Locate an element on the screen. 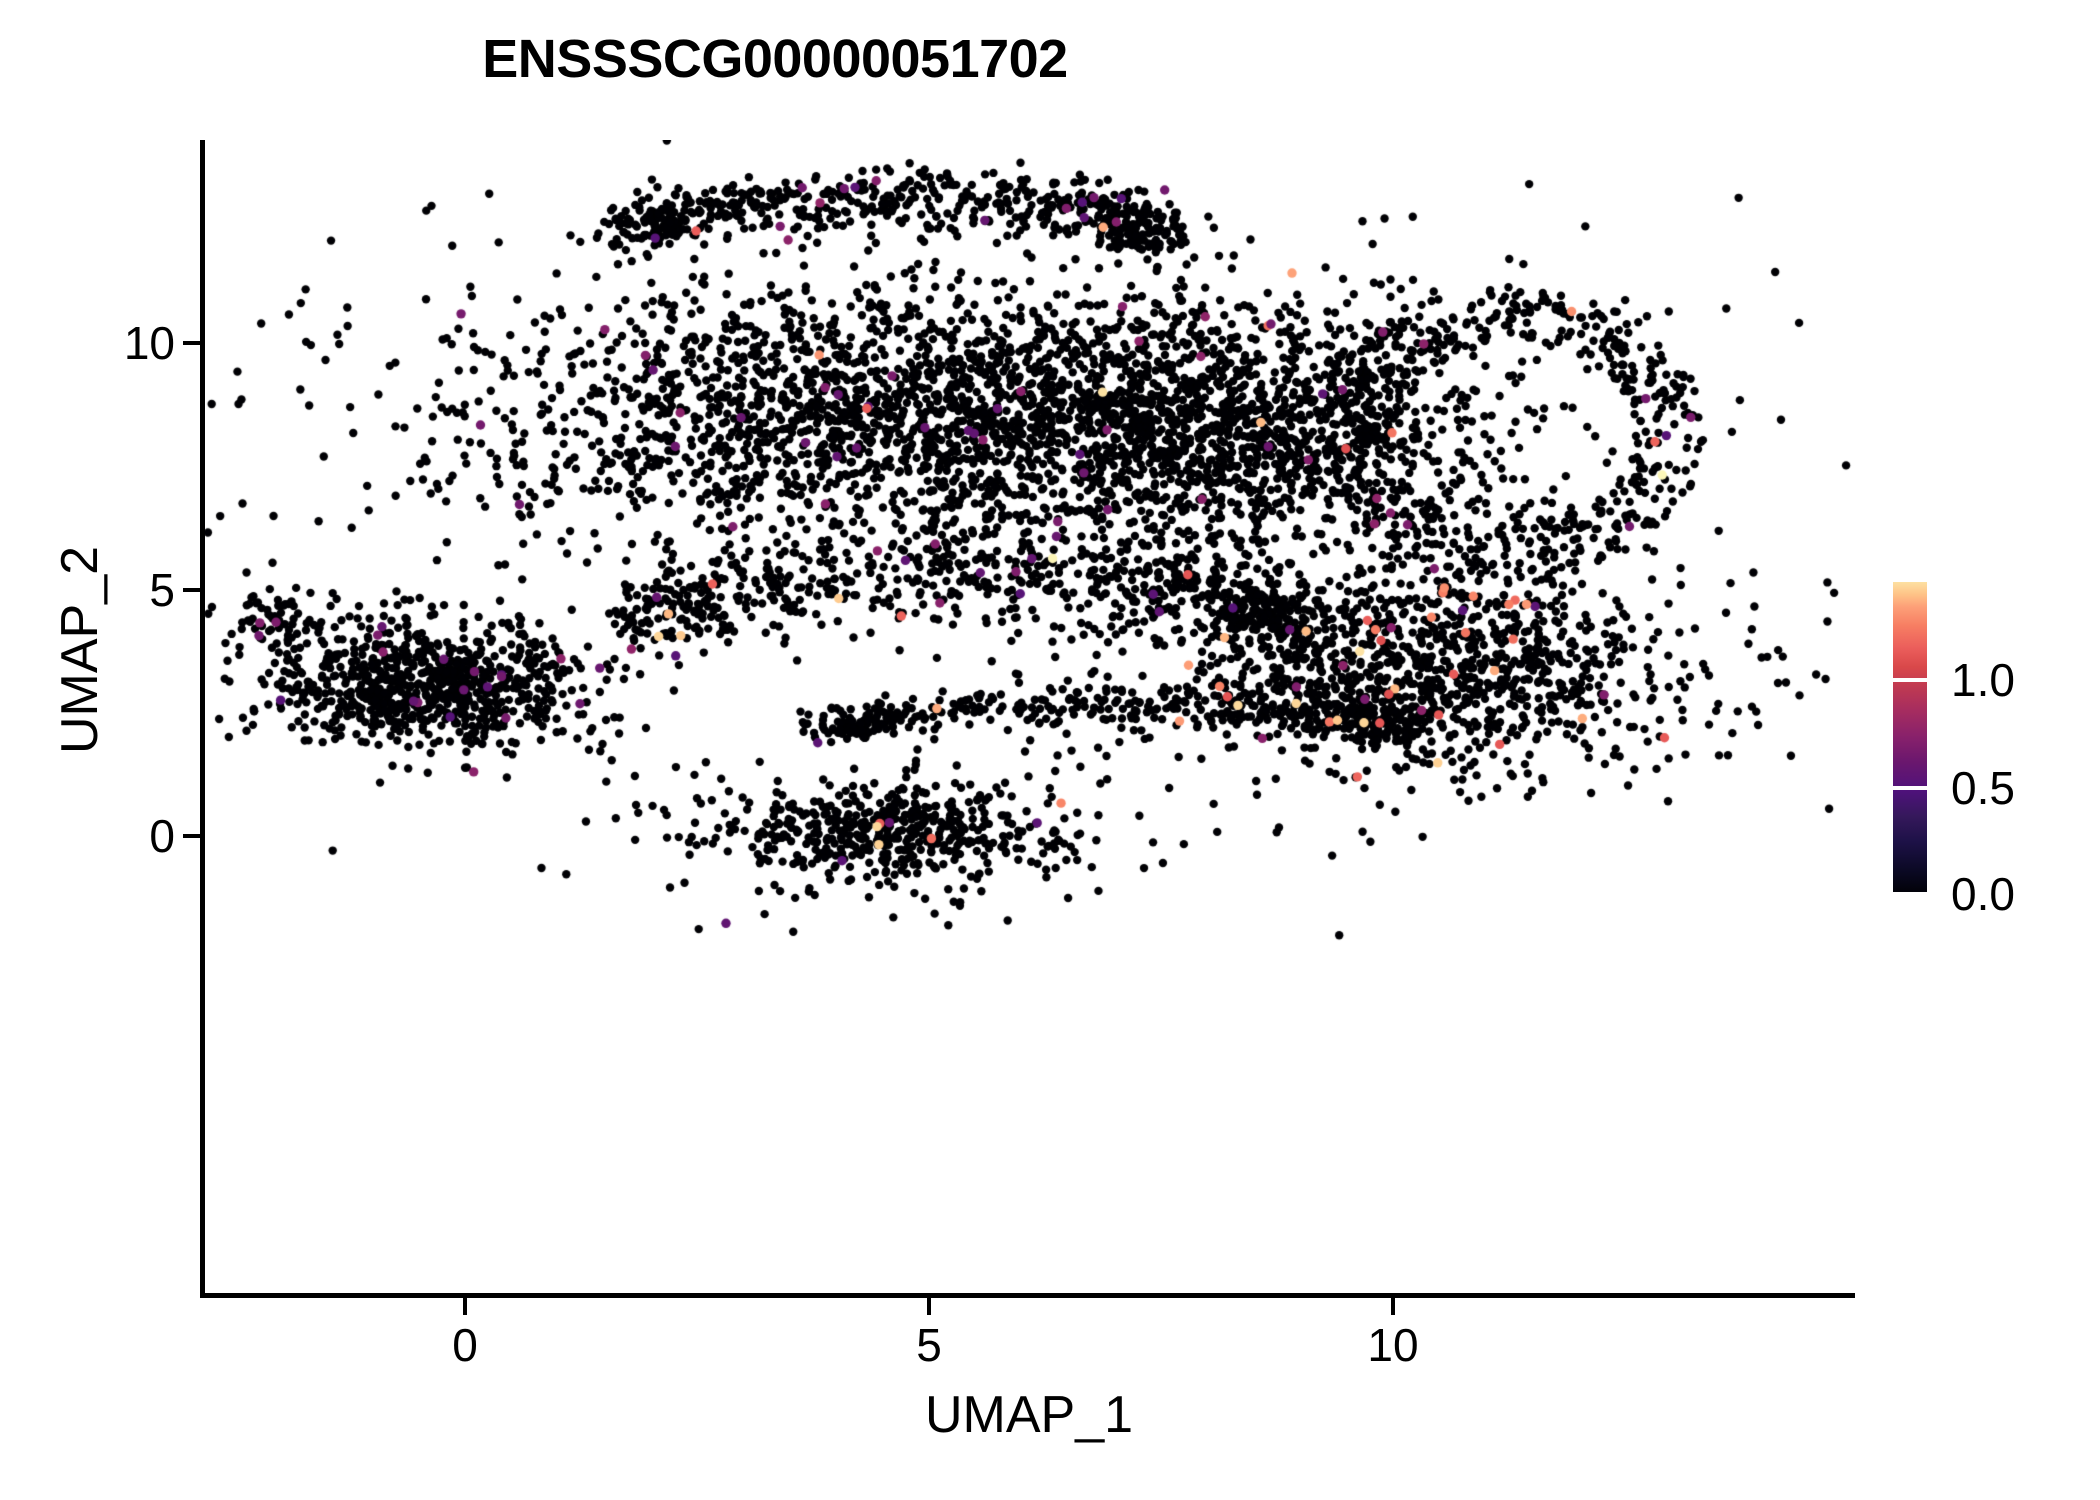 The image size is (2100, 1500). colorbar-label-1: 1.0 is located at coordinates (1983, 680).